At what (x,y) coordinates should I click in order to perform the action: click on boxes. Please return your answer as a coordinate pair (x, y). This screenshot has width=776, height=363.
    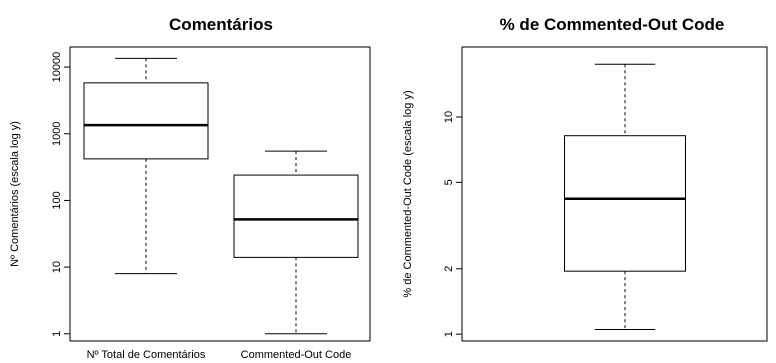
    Looking at the image, I should click on (625, 197).